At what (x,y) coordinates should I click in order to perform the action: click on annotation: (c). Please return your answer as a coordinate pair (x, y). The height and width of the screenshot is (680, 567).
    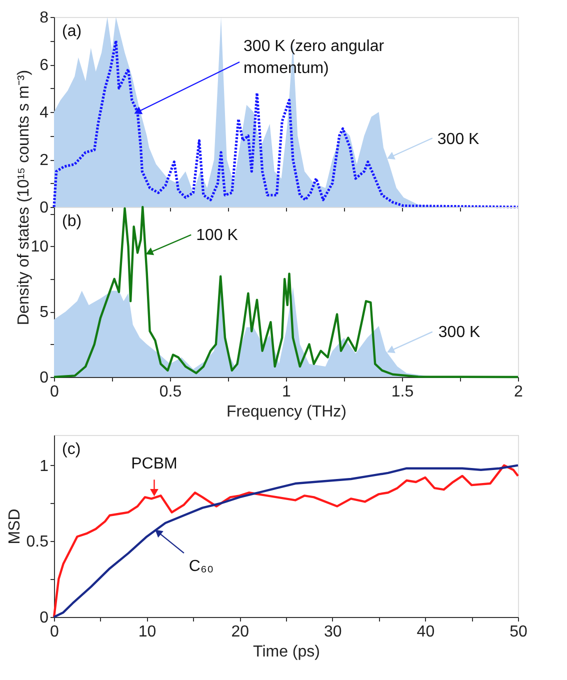
    Looking at the image, I should click on (71, 449).